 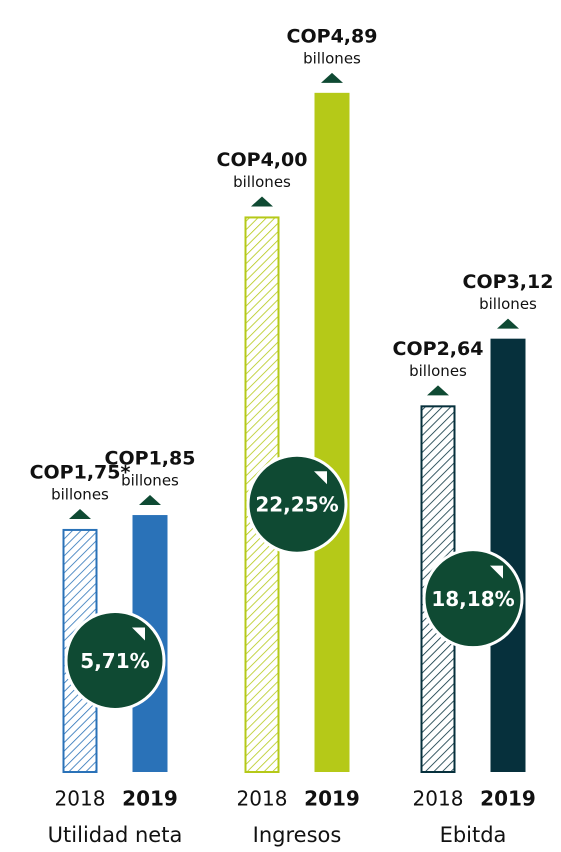 I want to click on value-label: COP1,85, so click(x=150, y=459).